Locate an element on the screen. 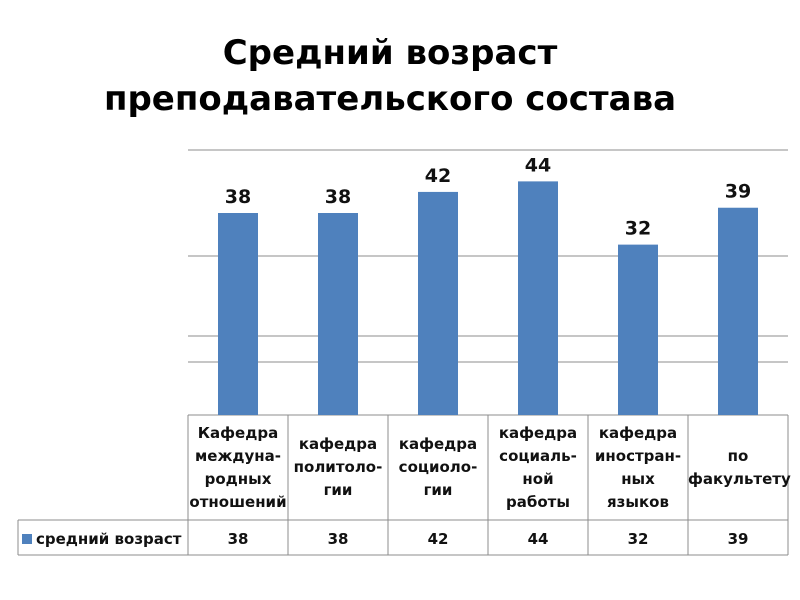 The image size is (800, 600). legend-swatch is located at coordinates (27, 539).